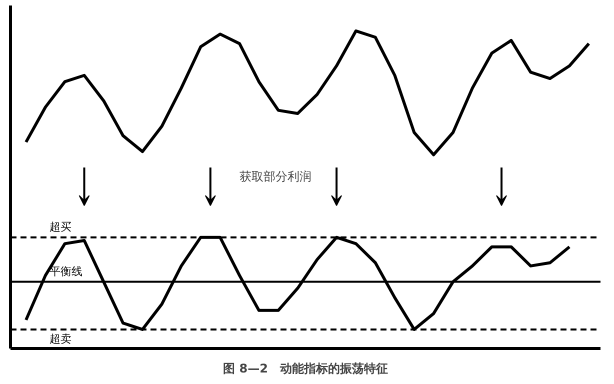 This screenshot has width=614, height=384. Describe the element at coordinates (60, 339) in the screenshot. I see `ref-line-label: 超卖` at that location.